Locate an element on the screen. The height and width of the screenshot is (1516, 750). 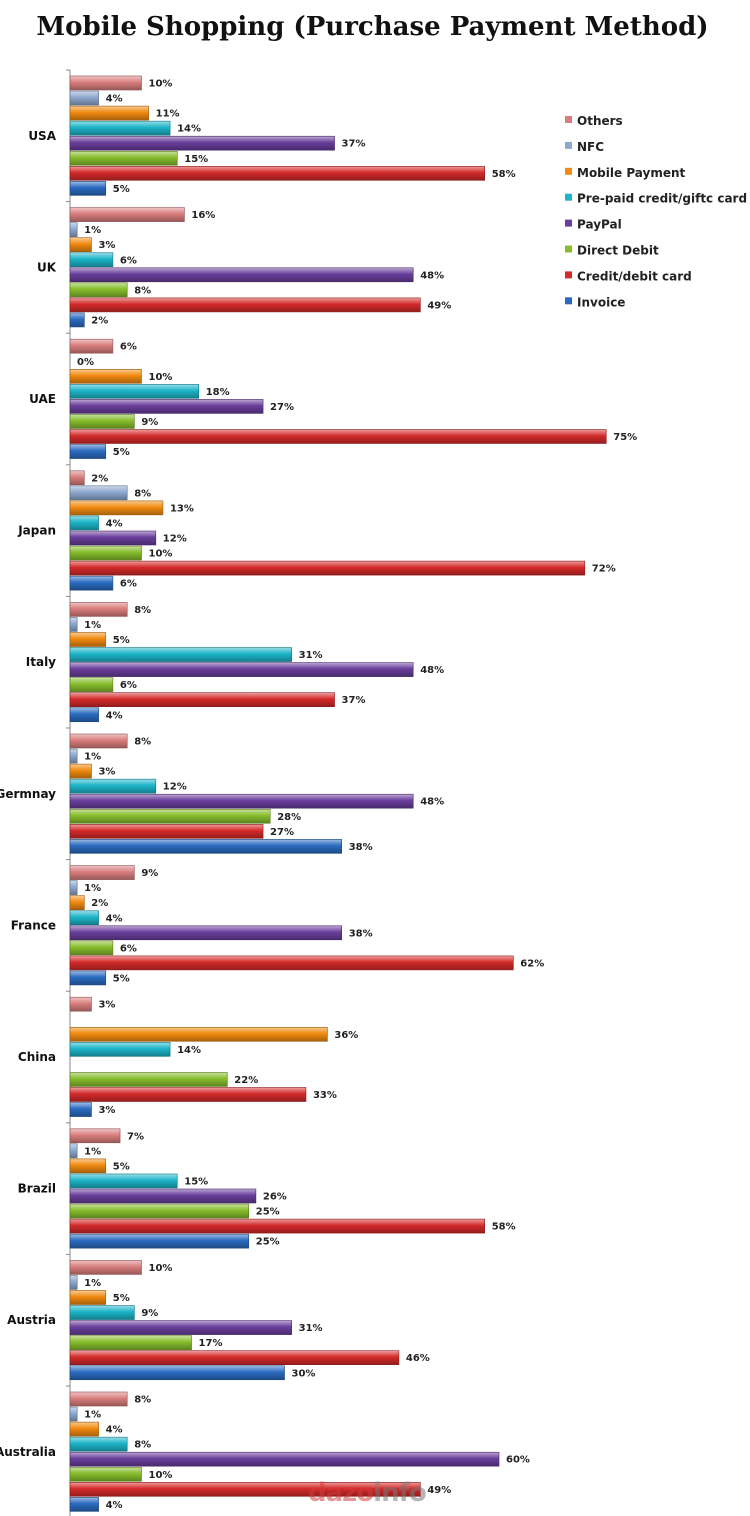
bar-austria-mobile-payment is located at coordinates (88, 1297).